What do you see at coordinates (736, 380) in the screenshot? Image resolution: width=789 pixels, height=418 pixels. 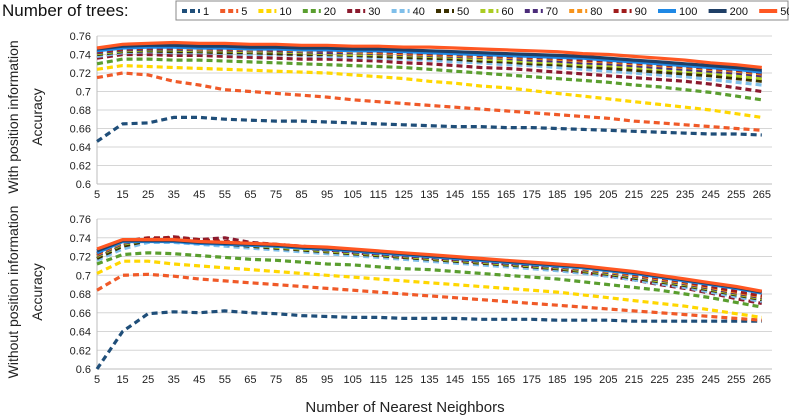 I see `x-tick-label: 255` at bounding box center [736, 380].